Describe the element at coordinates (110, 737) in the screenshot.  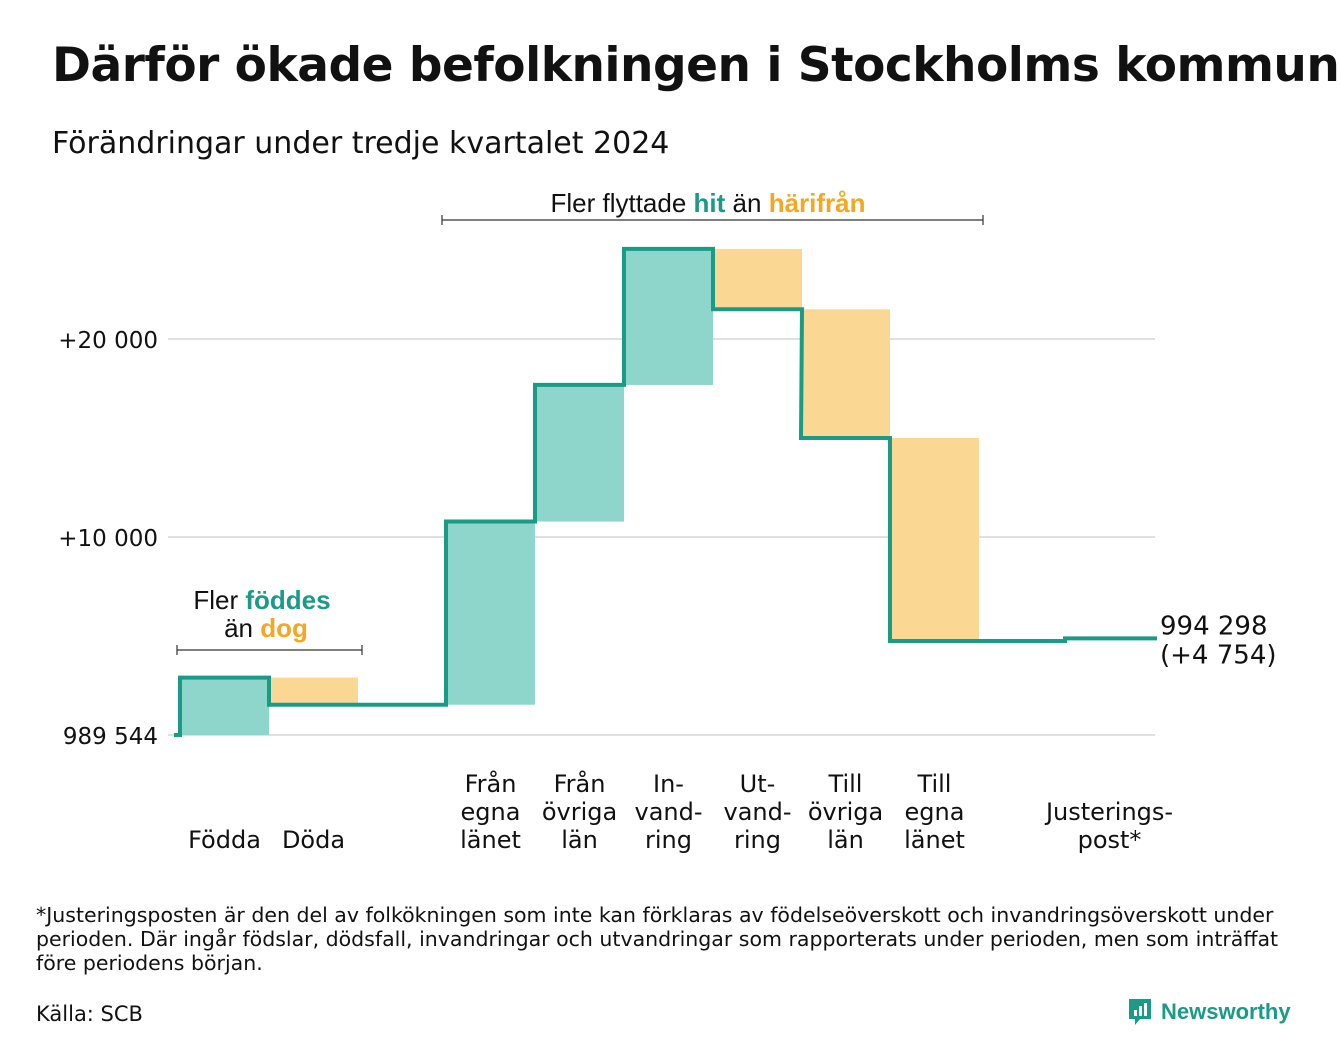
I see `y-tick-label: 989 544` at that location.